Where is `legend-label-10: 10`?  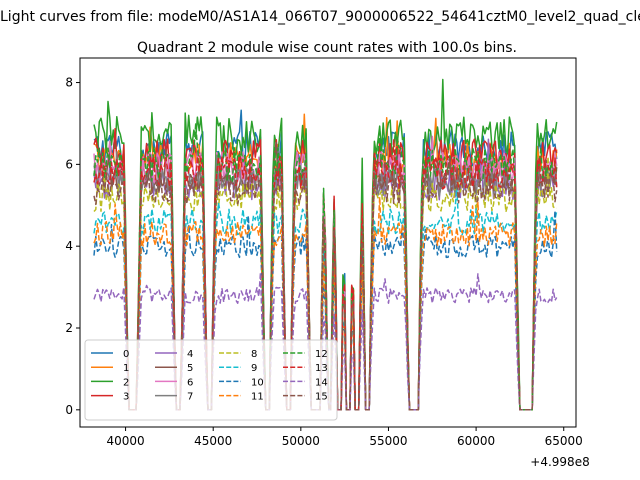 legend-label-10: 10 is located at coordinates (257, 382).